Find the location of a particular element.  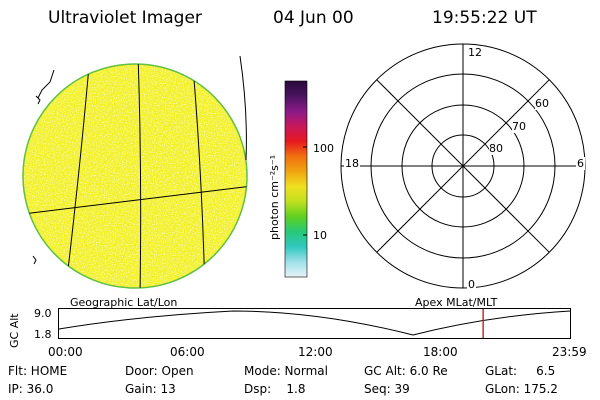

timeline-ymax: 9.0 is located at coordinates (43, 313).